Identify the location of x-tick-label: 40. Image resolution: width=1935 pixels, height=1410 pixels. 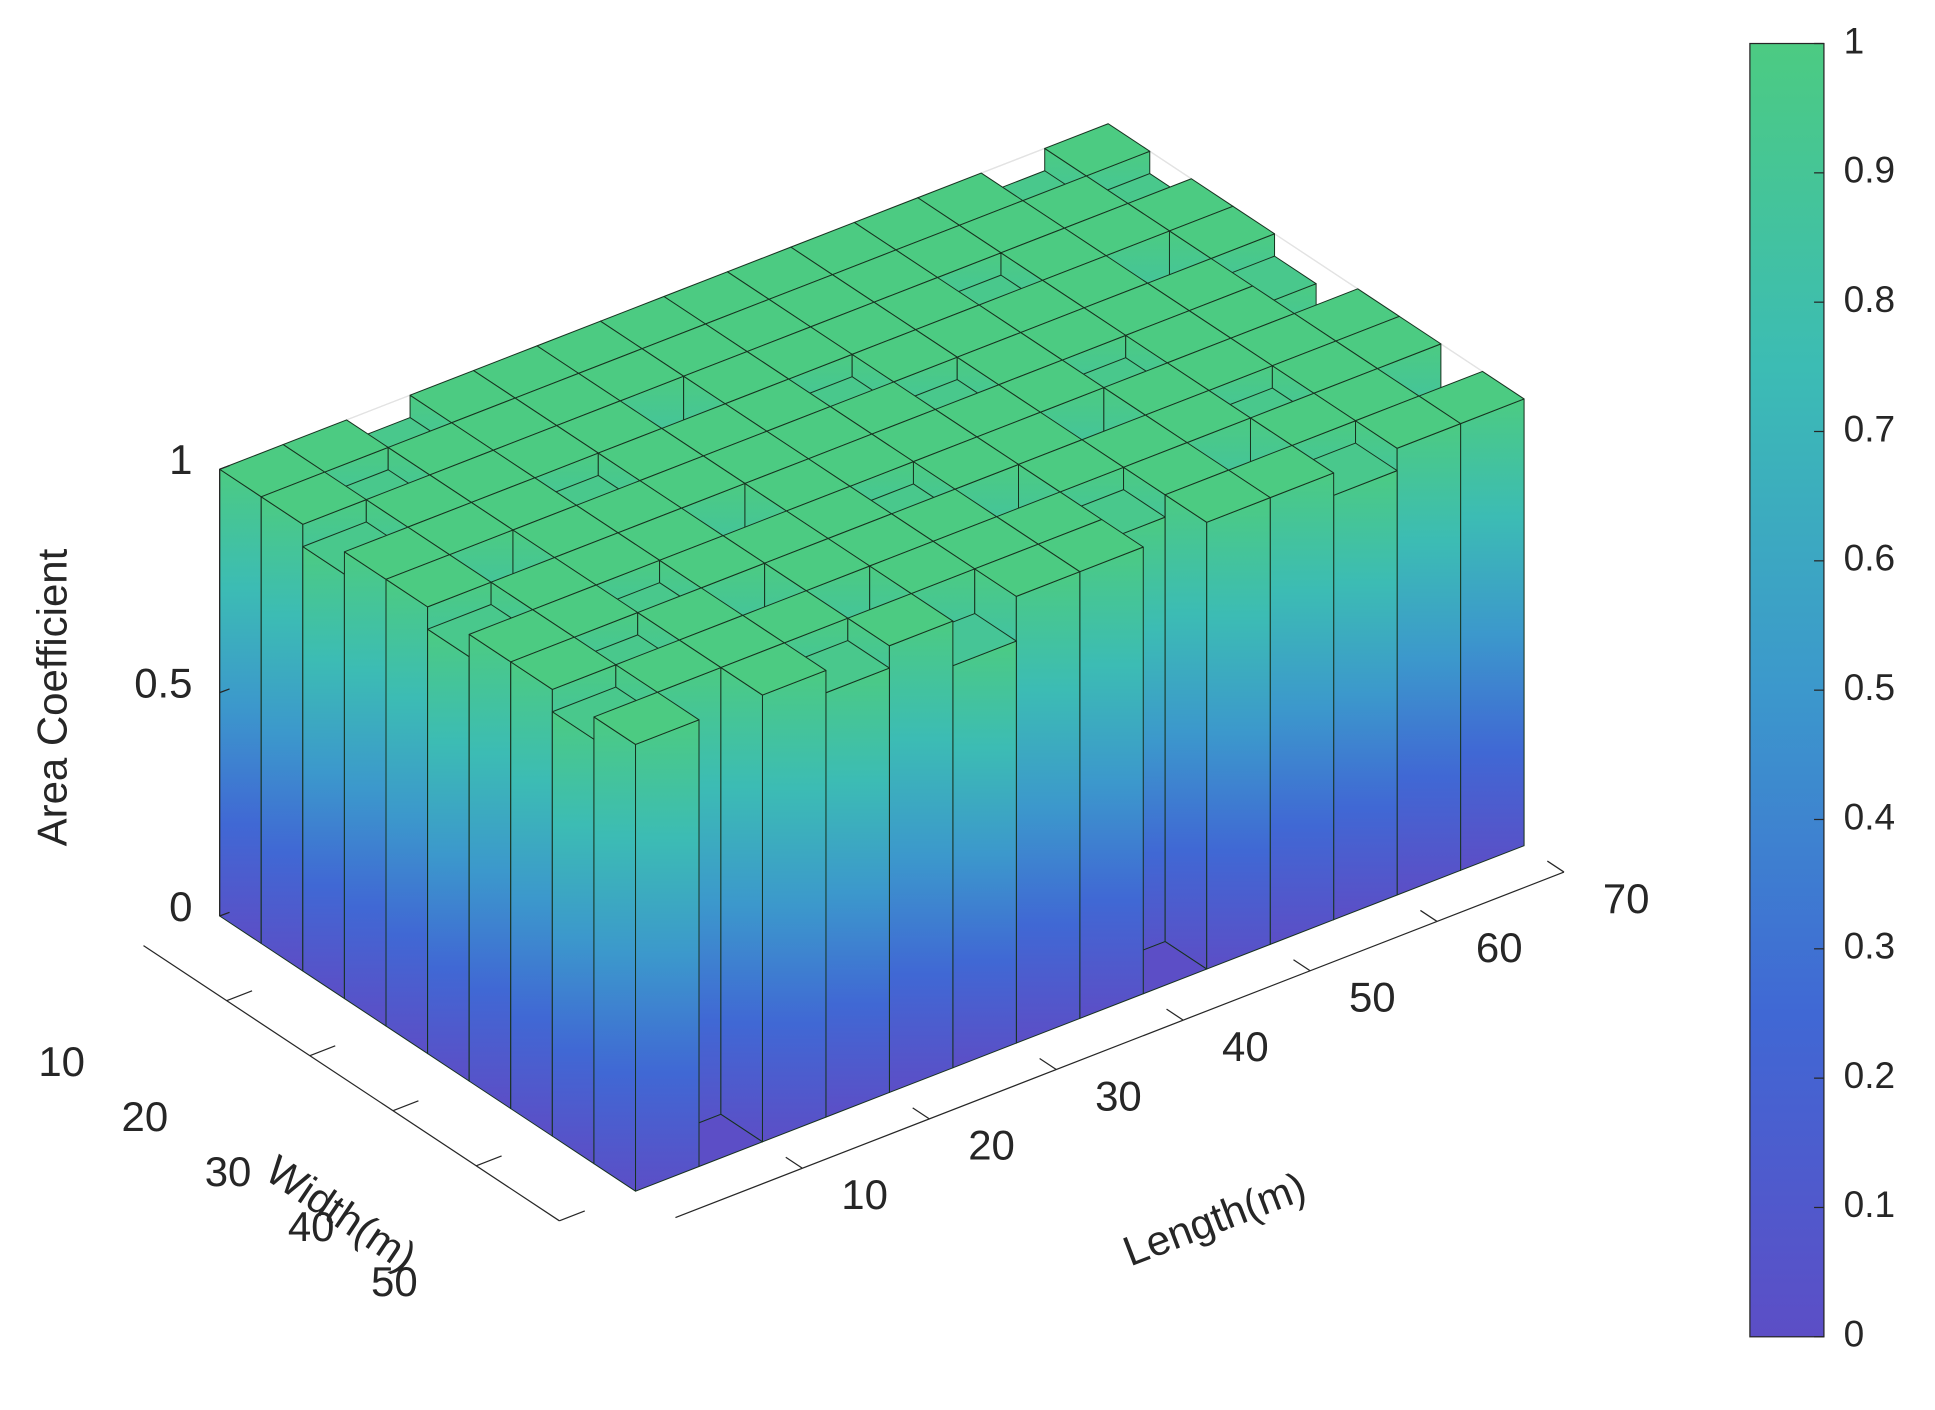
(311, 1226).